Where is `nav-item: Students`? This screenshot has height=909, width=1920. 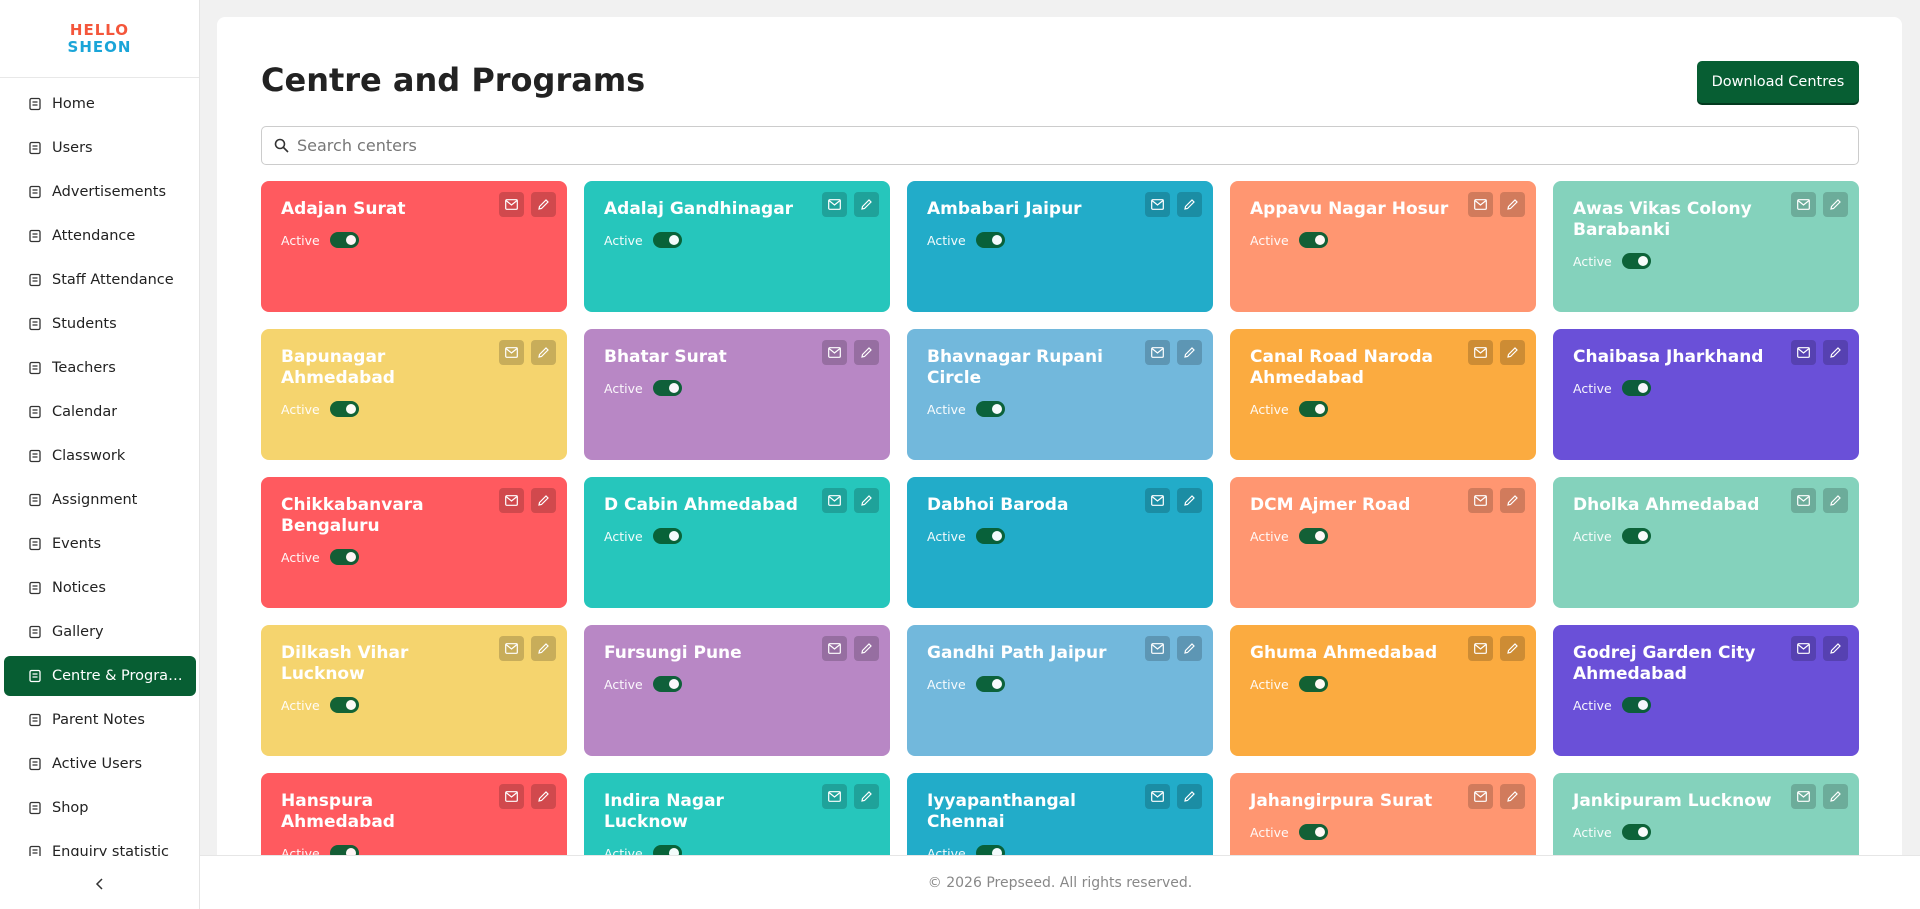 nav-item: Students is located at coordinates (100, 324).